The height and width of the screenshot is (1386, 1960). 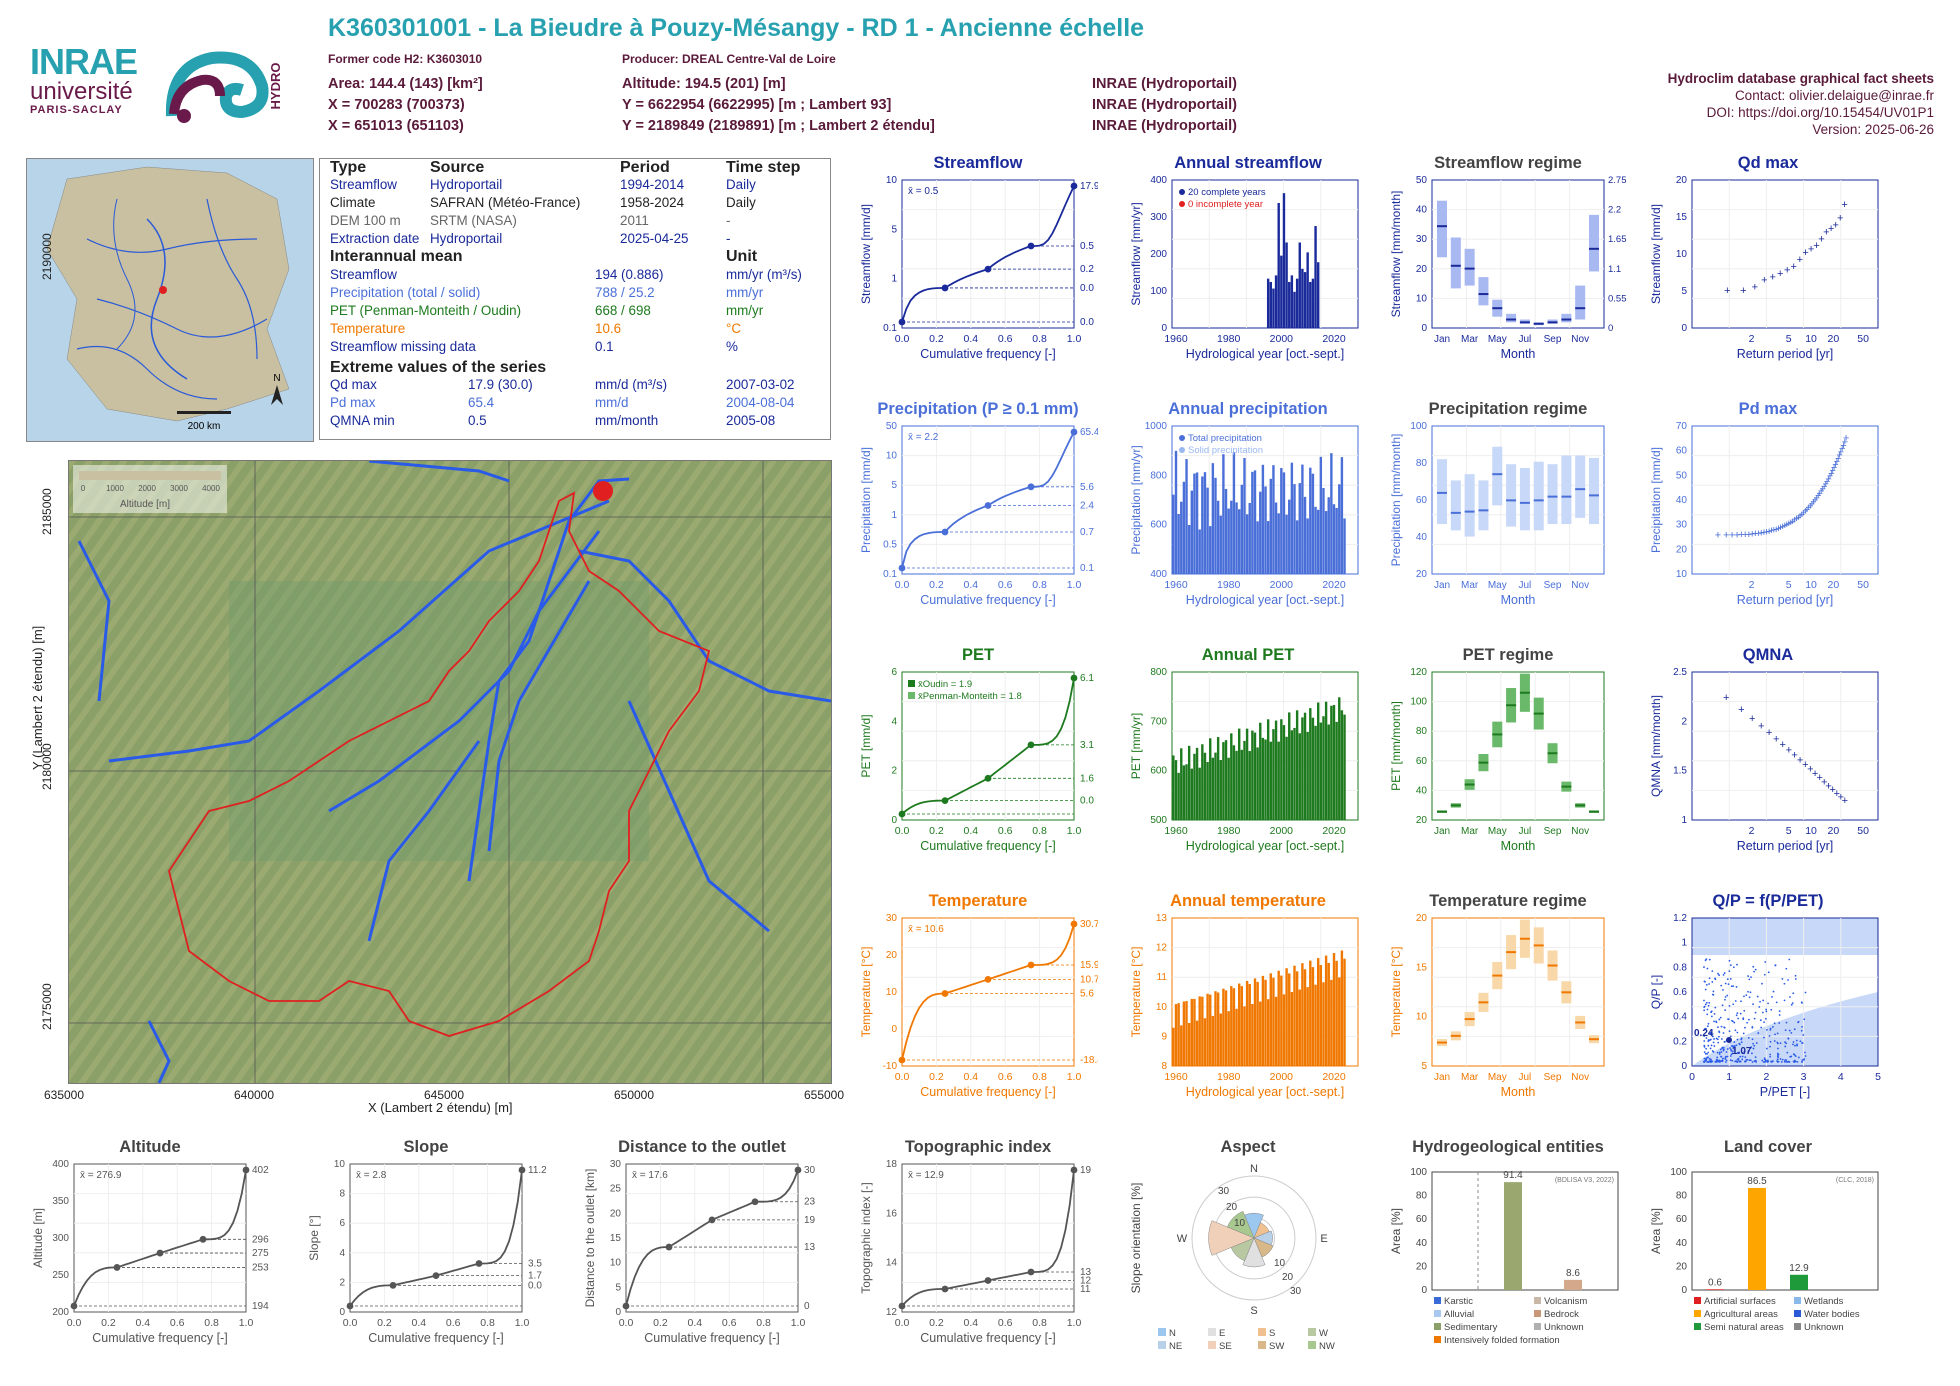 I want to click on y-tick-label: 0, so click(x=894, y=820).